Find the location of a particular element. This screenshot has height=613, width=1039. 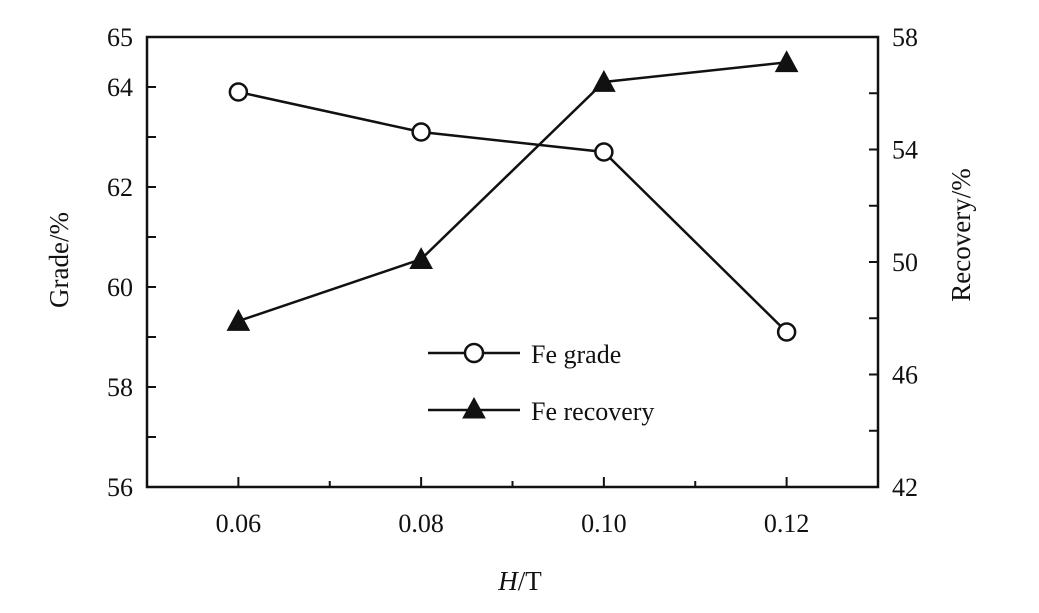

y-right-tick-label: 46 is located at coordinates (905, 375).